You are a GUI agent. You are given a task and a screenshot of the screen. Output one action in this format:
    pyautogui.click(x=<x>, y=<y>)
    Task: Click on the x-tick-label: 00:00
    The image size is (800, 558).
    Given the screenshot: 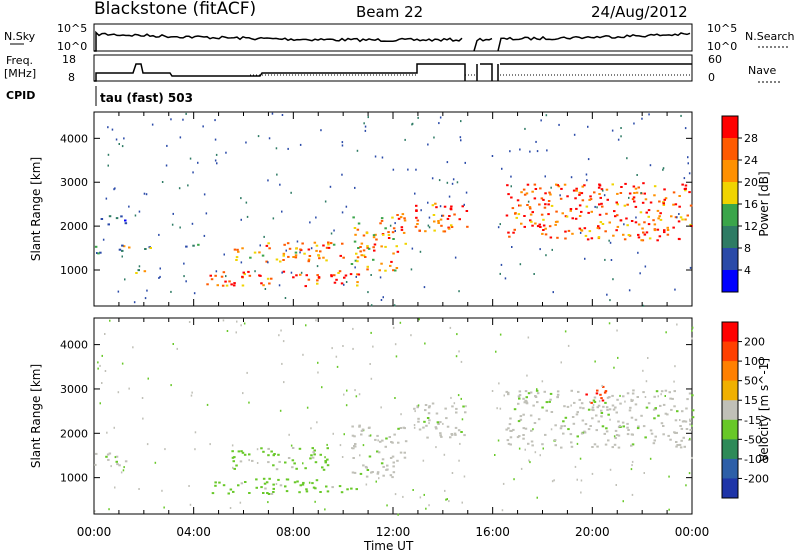 What is the action you would take?
    pyautogui.click(x=692, y=532)
    